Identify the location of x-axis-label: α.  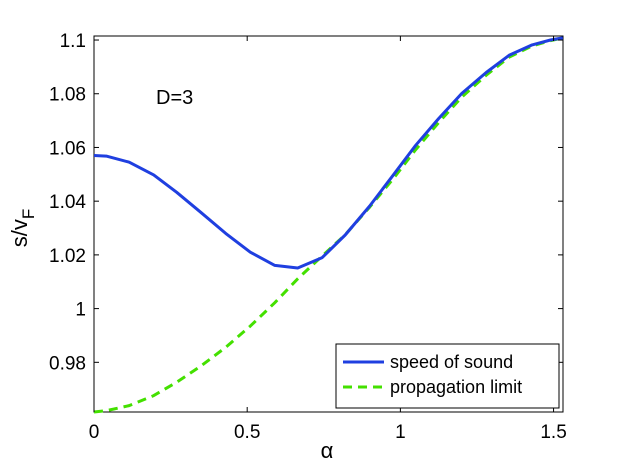
(327, 450).